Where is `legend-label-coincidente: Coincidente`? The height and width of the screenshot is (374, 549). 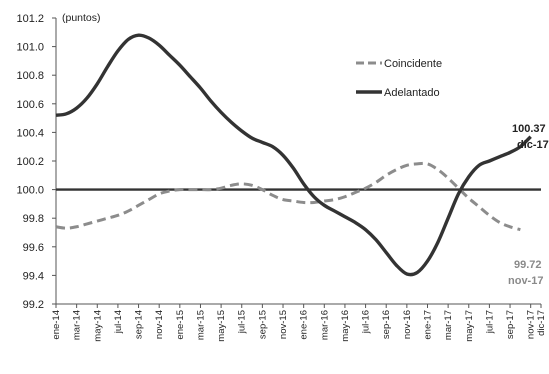 legend-label-coincidente: Coincidente is located at coordinates (413, 64).